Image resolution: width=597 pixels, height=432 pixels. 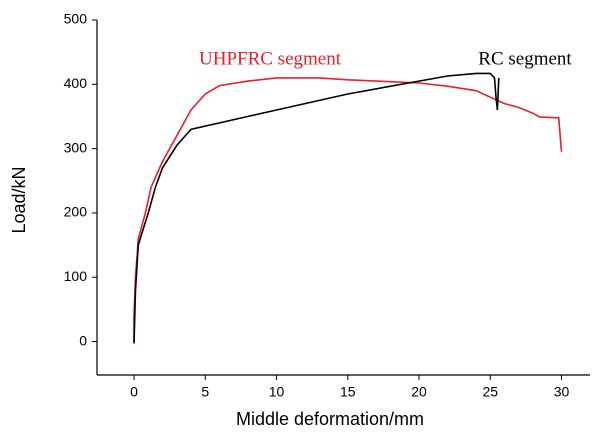 I want to click on y-tick-label: 100, so click(x=76, y=276).